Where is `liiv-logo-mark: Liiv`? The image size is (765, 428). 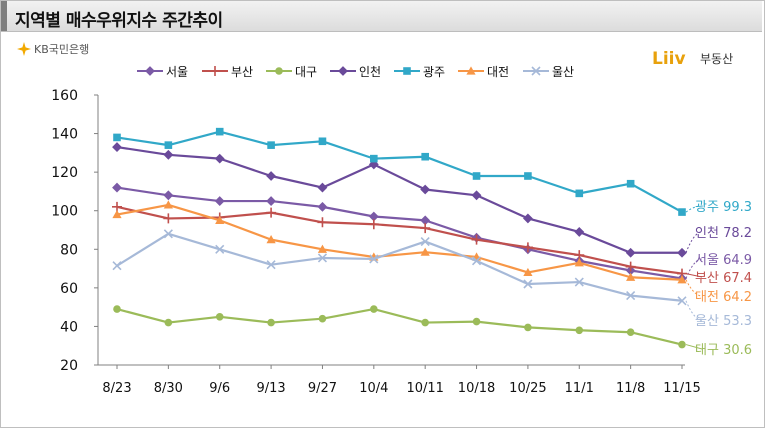
liiv-logo-mark: Liiv is located at coordinates (669, 59).